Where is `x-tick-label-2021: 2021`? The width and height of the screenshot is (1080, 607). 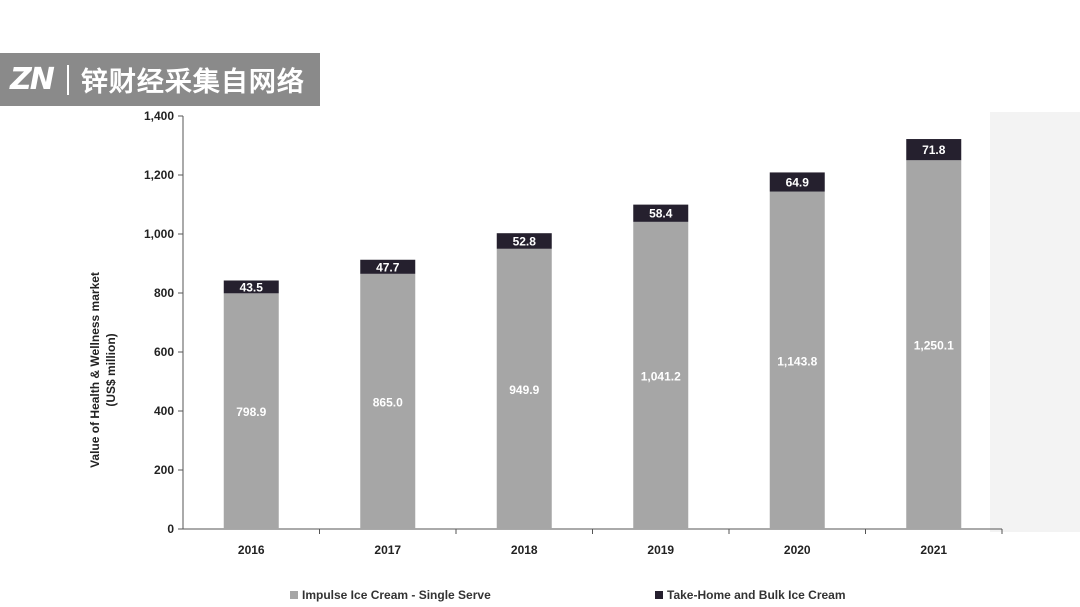 x-tick-label-2021: 2021 is located at coordinates (933, 550).